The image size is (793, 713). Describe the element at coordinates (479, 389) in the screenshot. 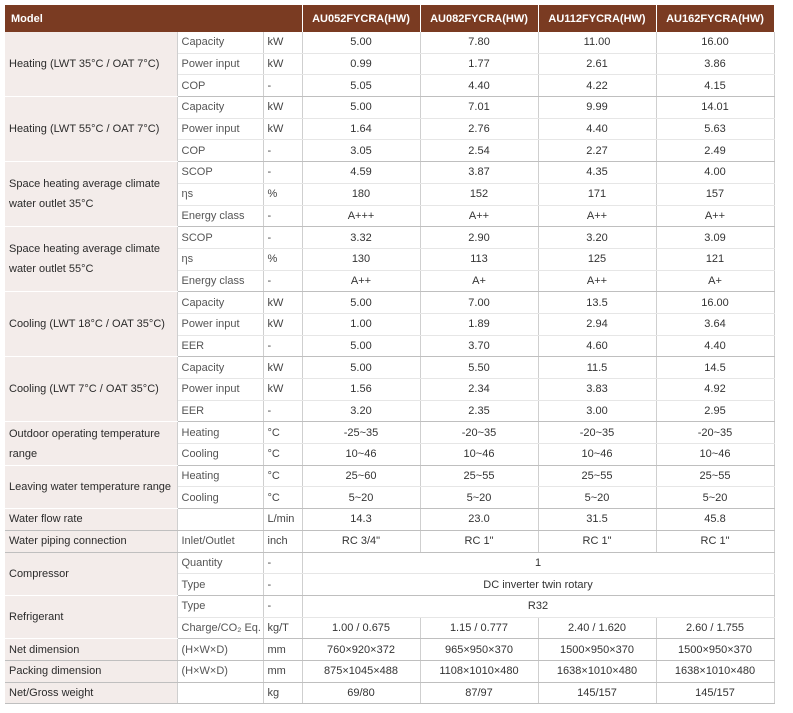

I see `value-cell: 2.34` at that location.